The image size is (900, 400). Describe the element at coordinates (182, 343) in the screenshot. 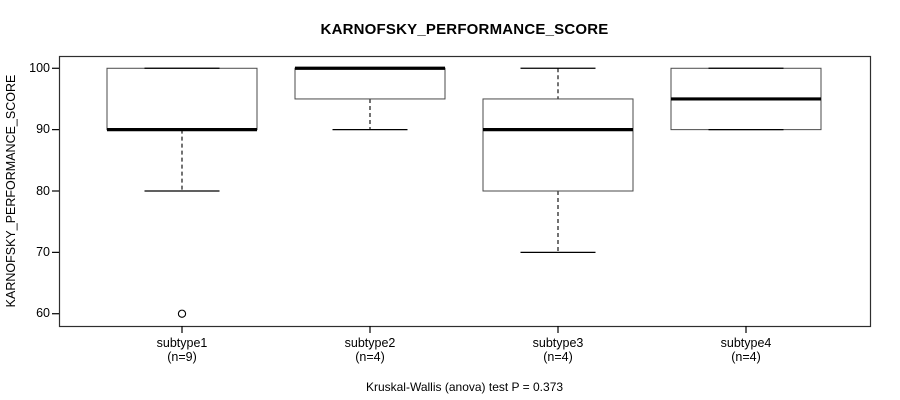

I see `x-group-label: subtype1` at that location.